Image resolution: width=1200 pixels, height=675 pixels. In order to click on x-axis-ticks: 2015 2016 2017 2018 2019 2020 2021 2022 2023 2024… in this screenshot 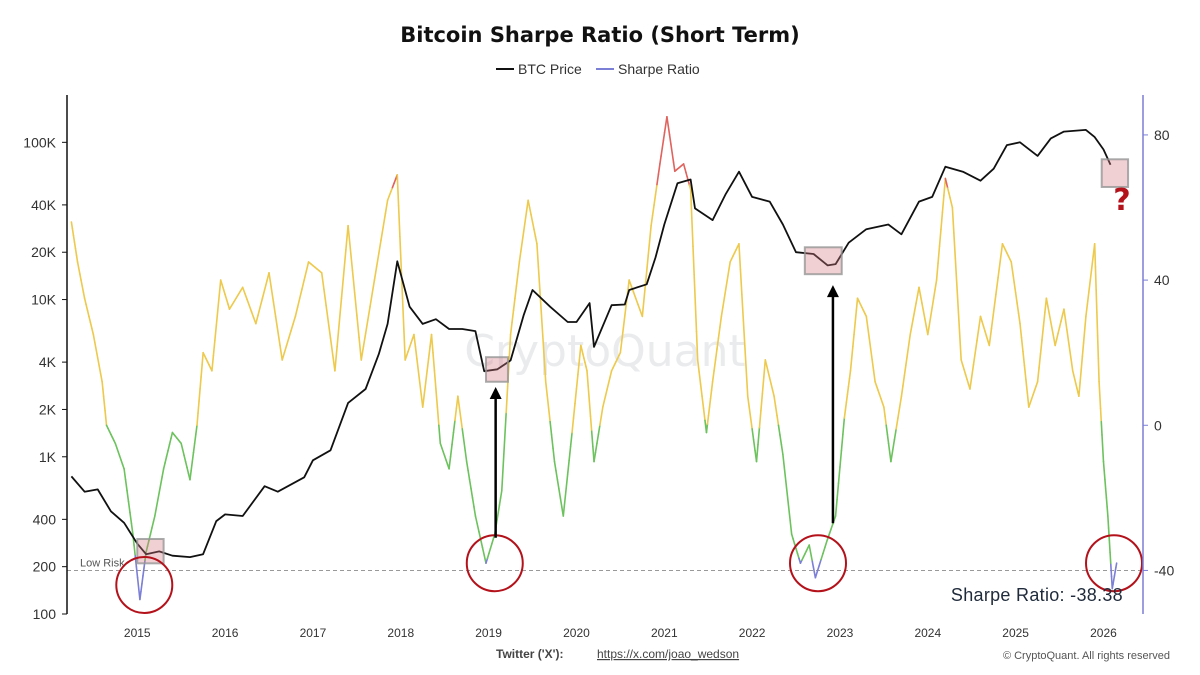, I will do `click(620, 633)`.